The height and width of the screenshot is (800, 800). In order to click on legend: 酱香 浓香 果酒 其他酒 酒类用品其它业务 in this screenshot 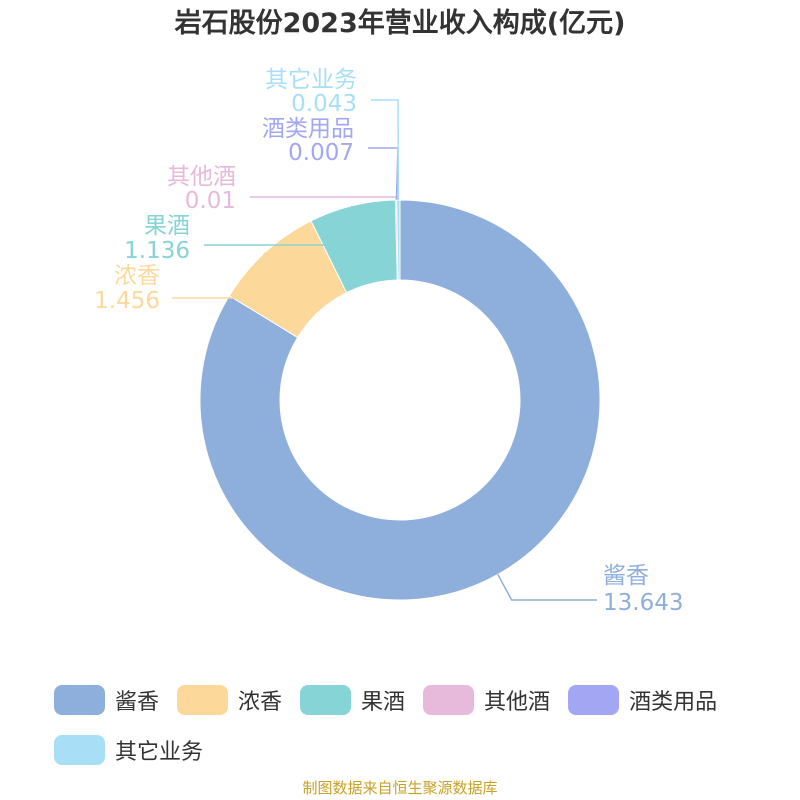, I will do `click(414, 725)`.